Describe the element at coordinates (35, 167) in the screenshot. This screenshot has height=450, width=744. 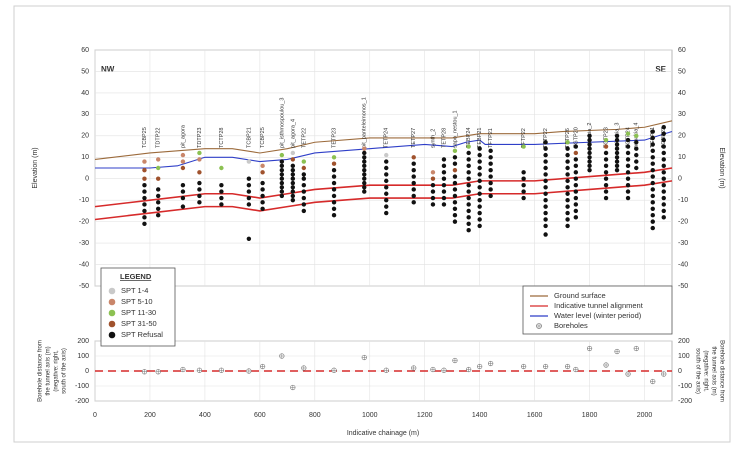
I see `y-axis-label: Elevation (m)` at that location.